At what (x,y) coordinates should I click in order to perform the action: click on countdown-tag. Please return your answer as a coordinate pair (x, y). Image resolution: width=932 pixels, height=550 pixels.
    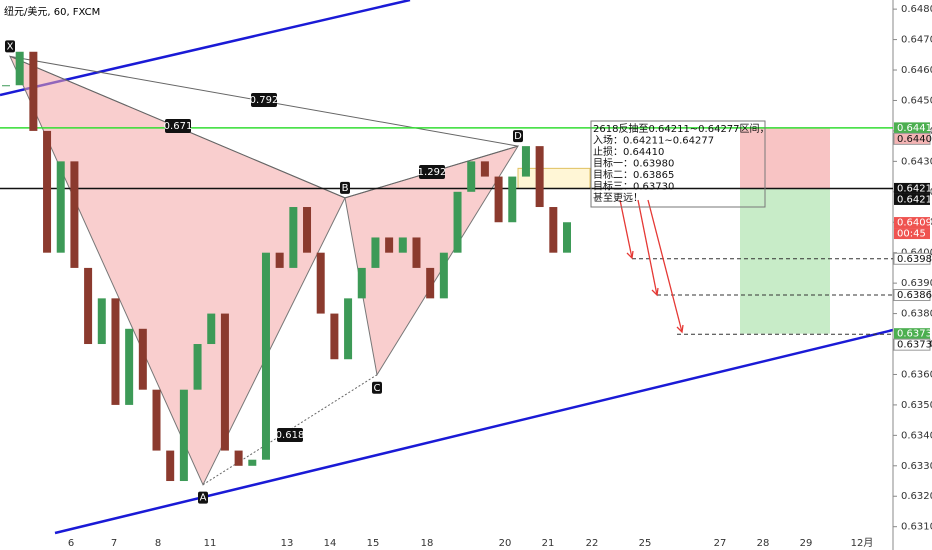
    Looking at the image, I should click on (912, 234).